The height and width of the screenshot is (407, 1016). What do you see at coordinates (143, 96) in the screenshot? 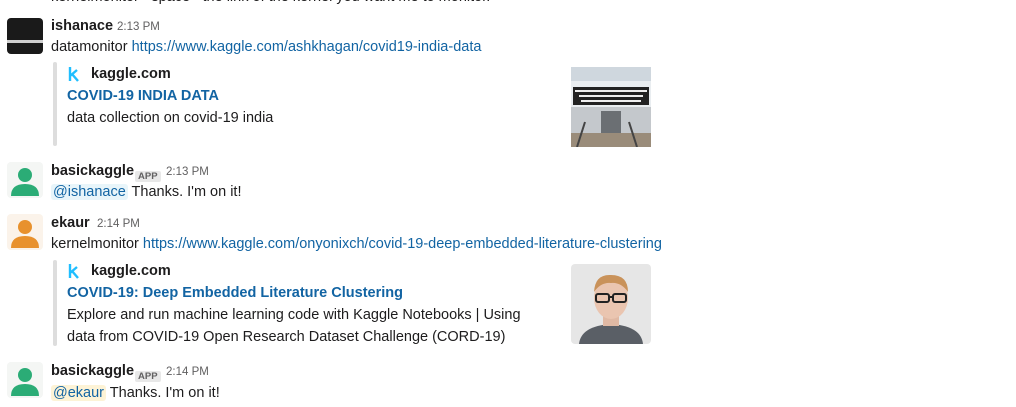
I see `unfurl-title: COVID-19 INDIA DATA` at bounding box center [143, 96].